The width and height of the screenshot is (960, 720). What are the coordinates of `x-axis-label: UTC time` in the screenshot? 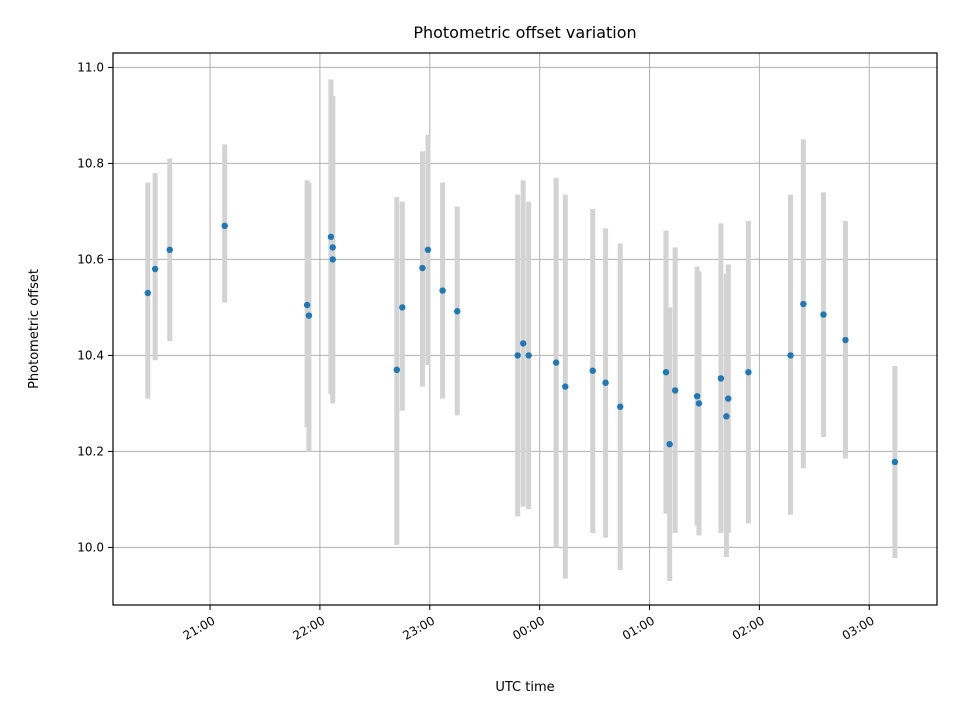 It's located at (524, 687).